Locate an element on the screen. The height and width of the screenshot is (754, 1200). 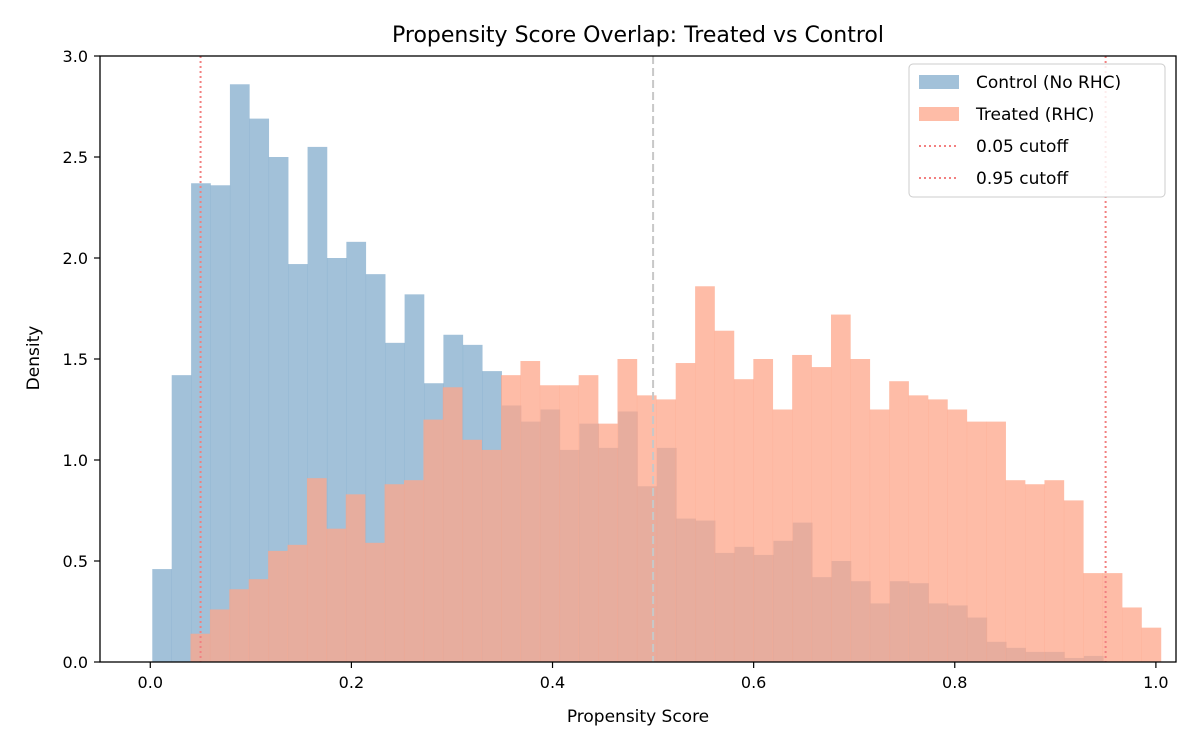
legend-label: 0.95 cutoff is located at coordinates (1022, 179).